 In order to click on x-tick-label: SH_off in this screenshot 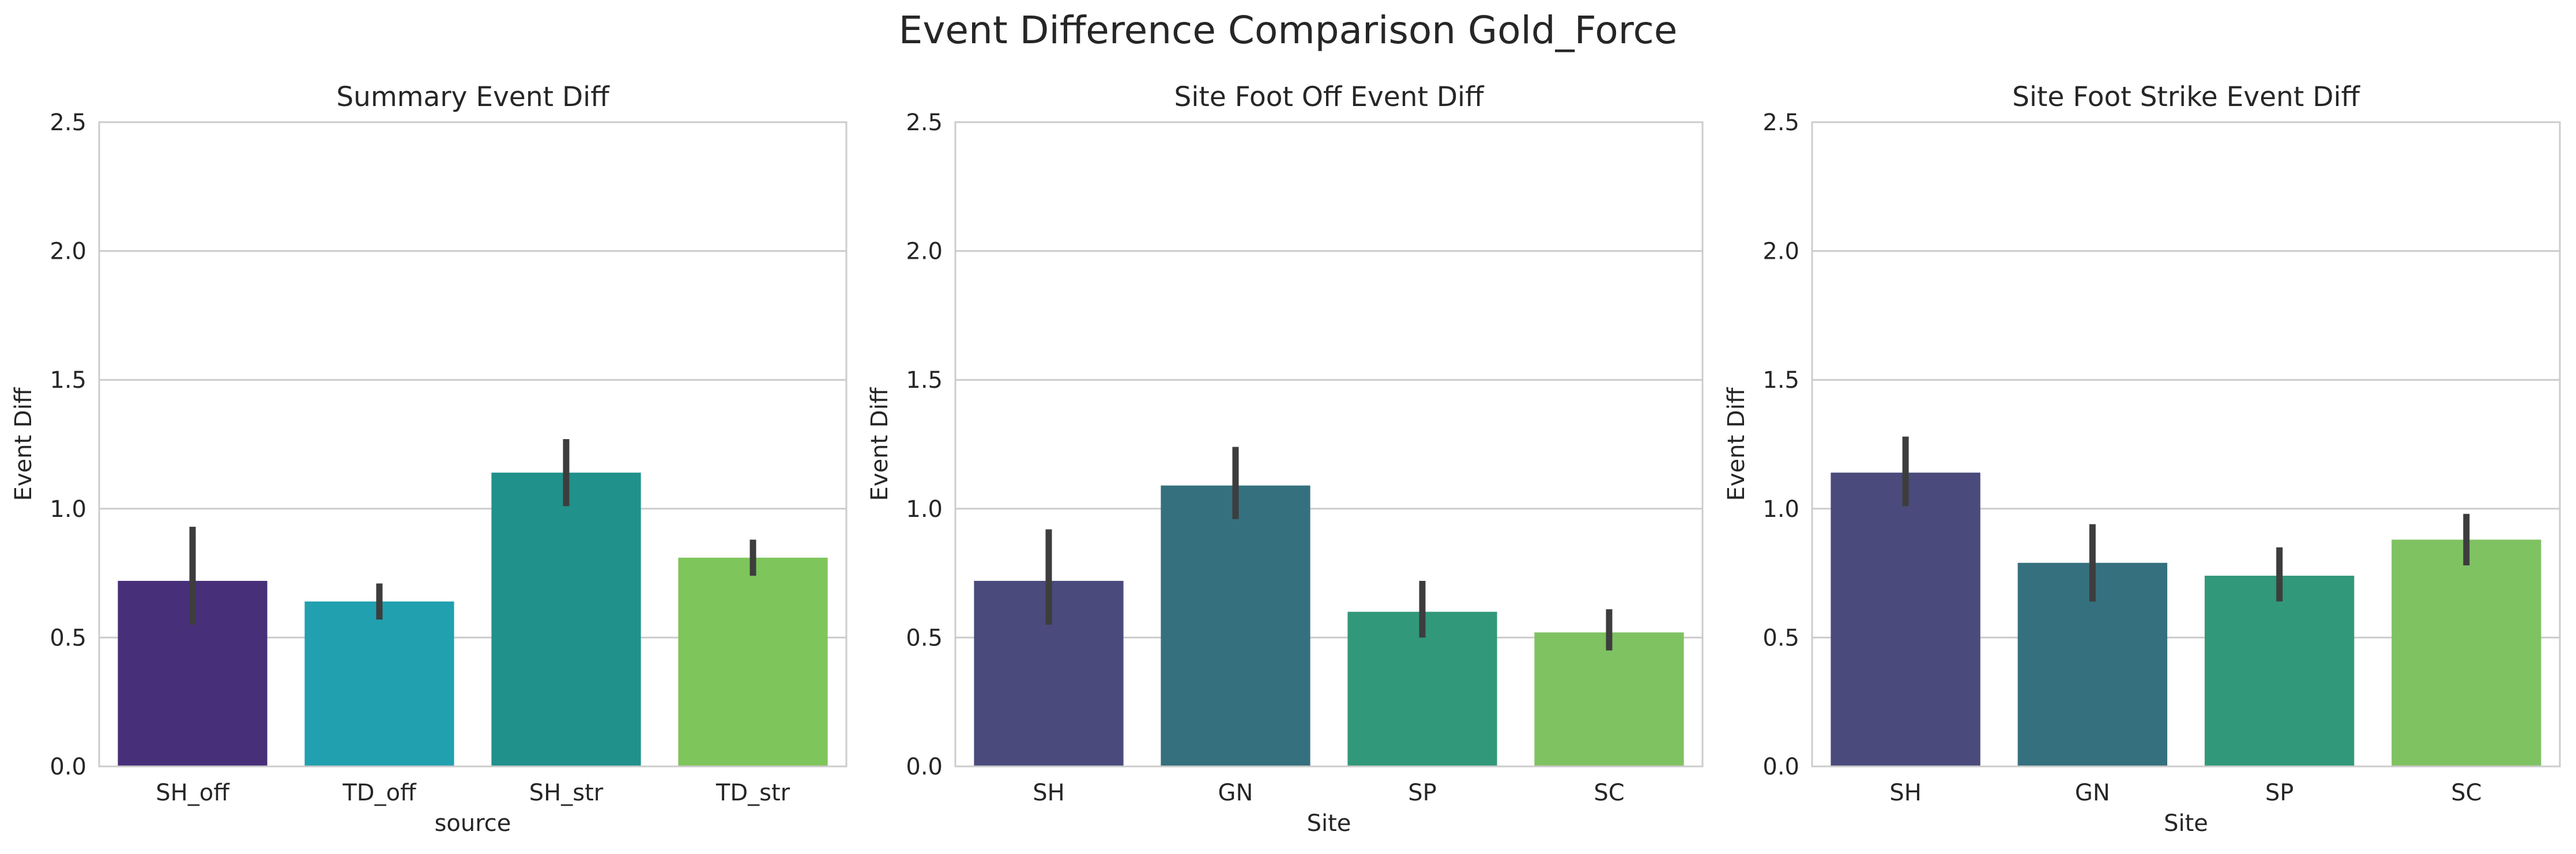, I will do `click(193, 793)`.